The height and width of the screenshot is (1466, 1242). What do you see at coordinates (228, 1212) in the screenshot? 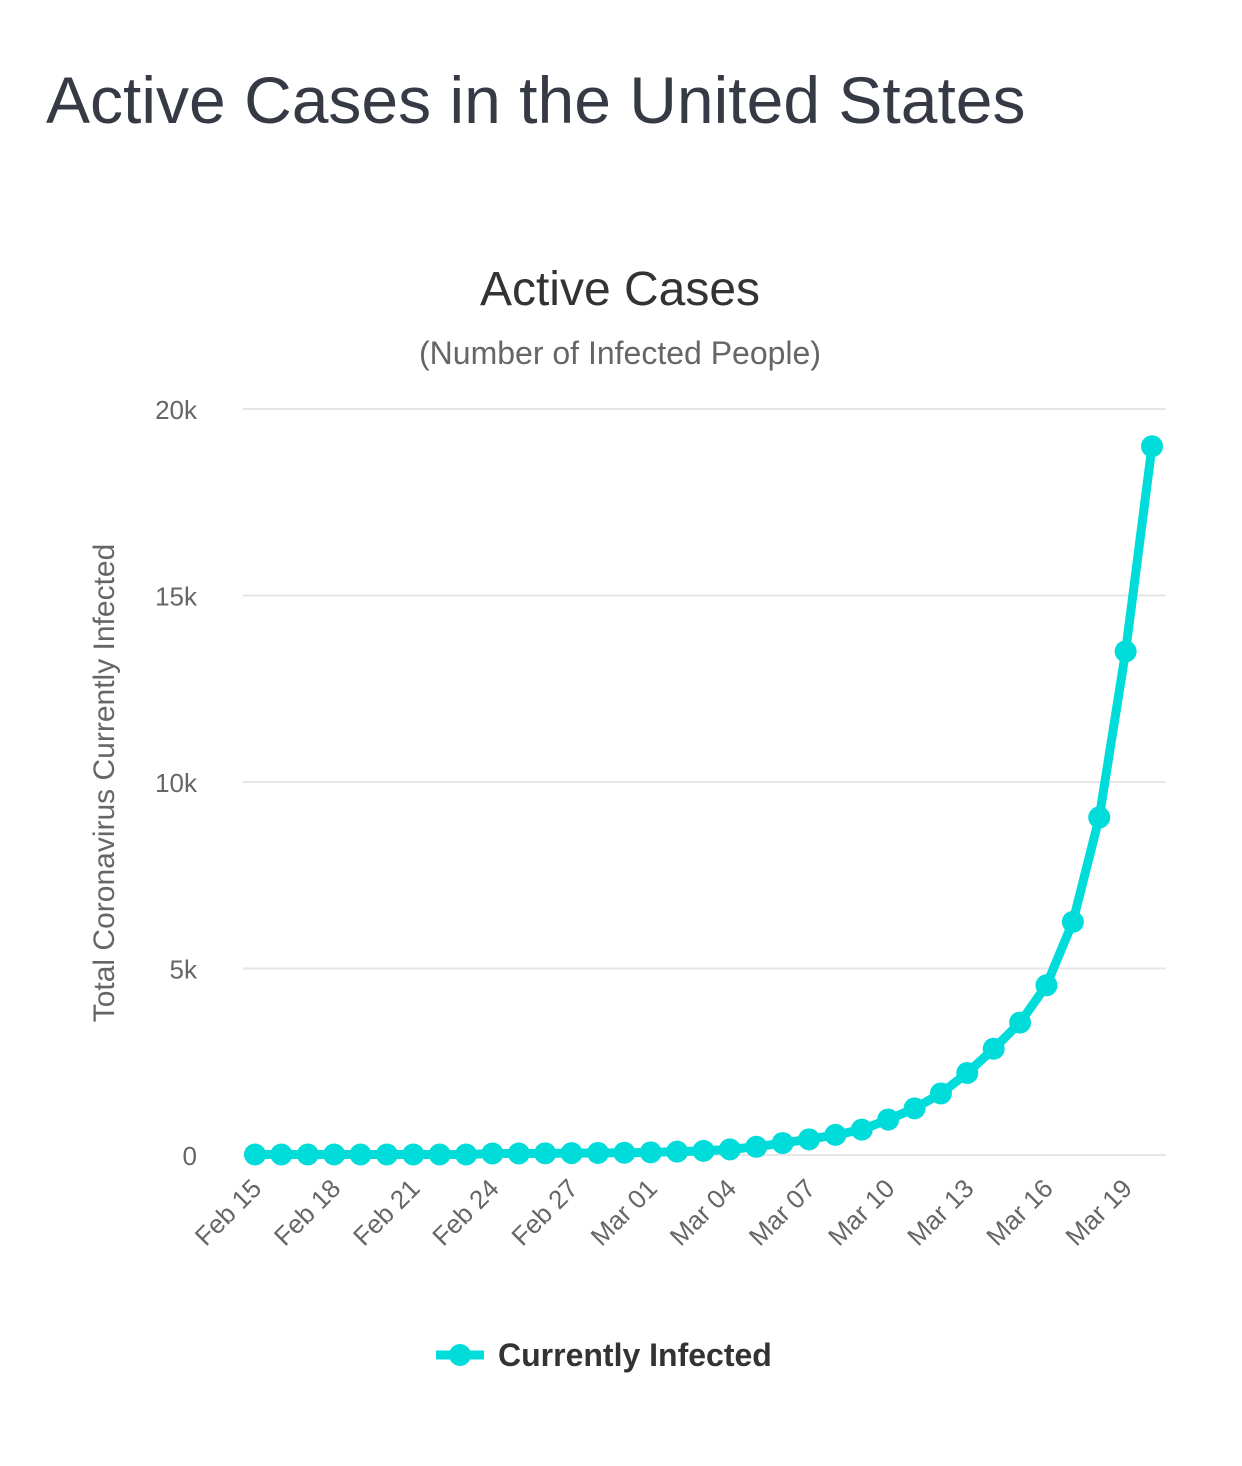
I see `x-tick-label: Feb 15` at bounding box center [228, 1212].